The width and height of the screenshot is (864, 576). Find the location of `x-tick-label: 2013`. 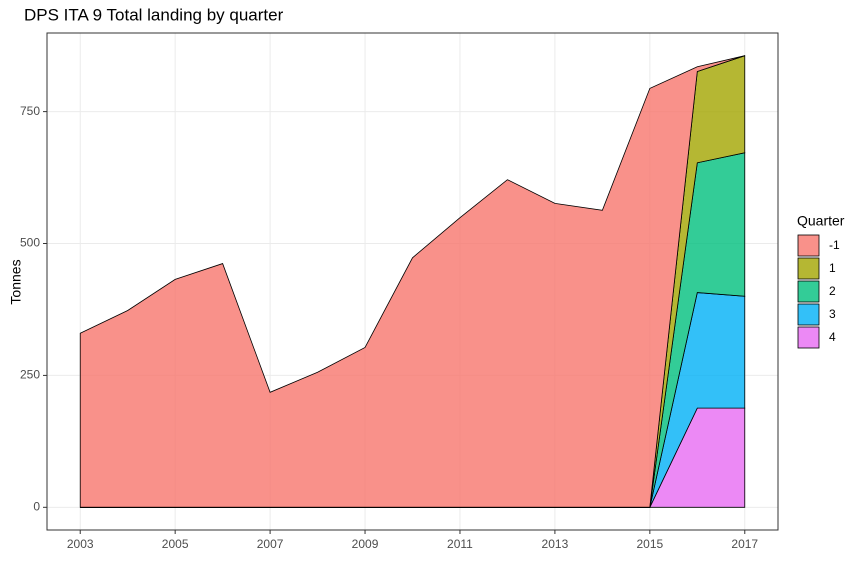

x-tick-label: 2013 is located at coordinates (555, 544).